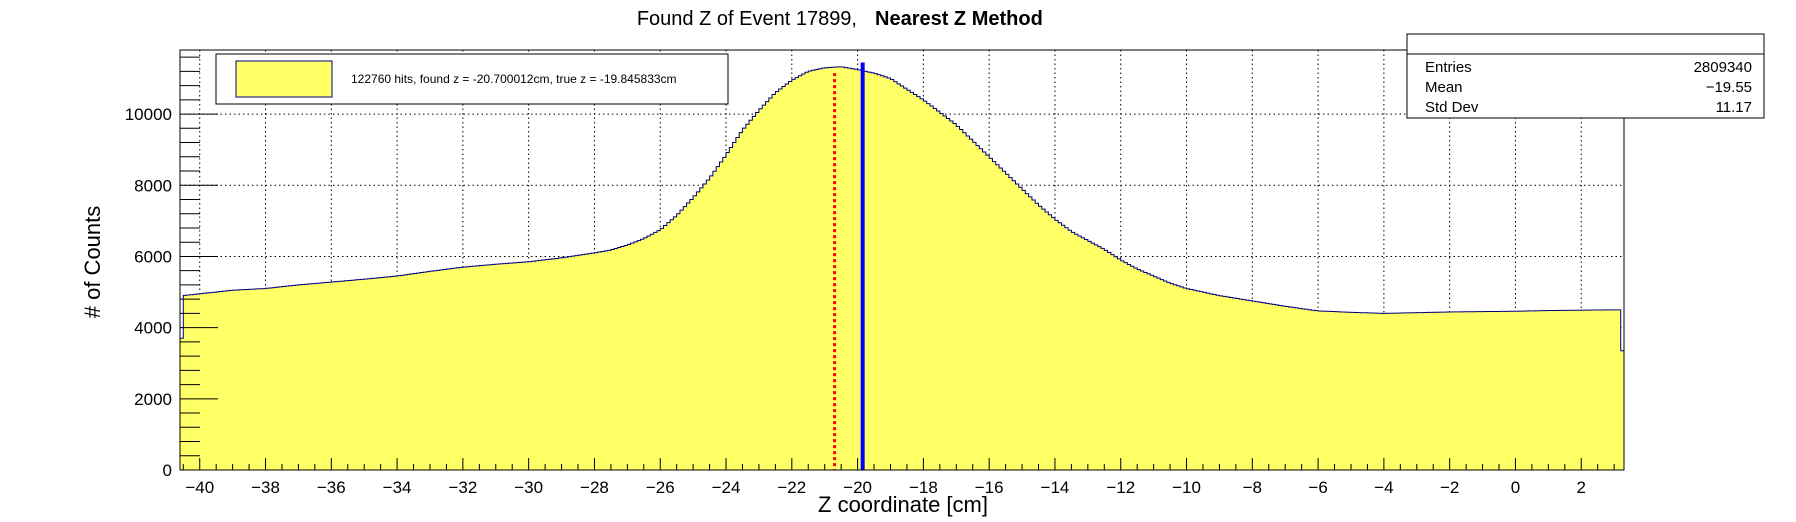 The width and height of the screenshot is (1796, 522). I want to click on stats-stddev-label: Std Dev, so click(1452, 107).